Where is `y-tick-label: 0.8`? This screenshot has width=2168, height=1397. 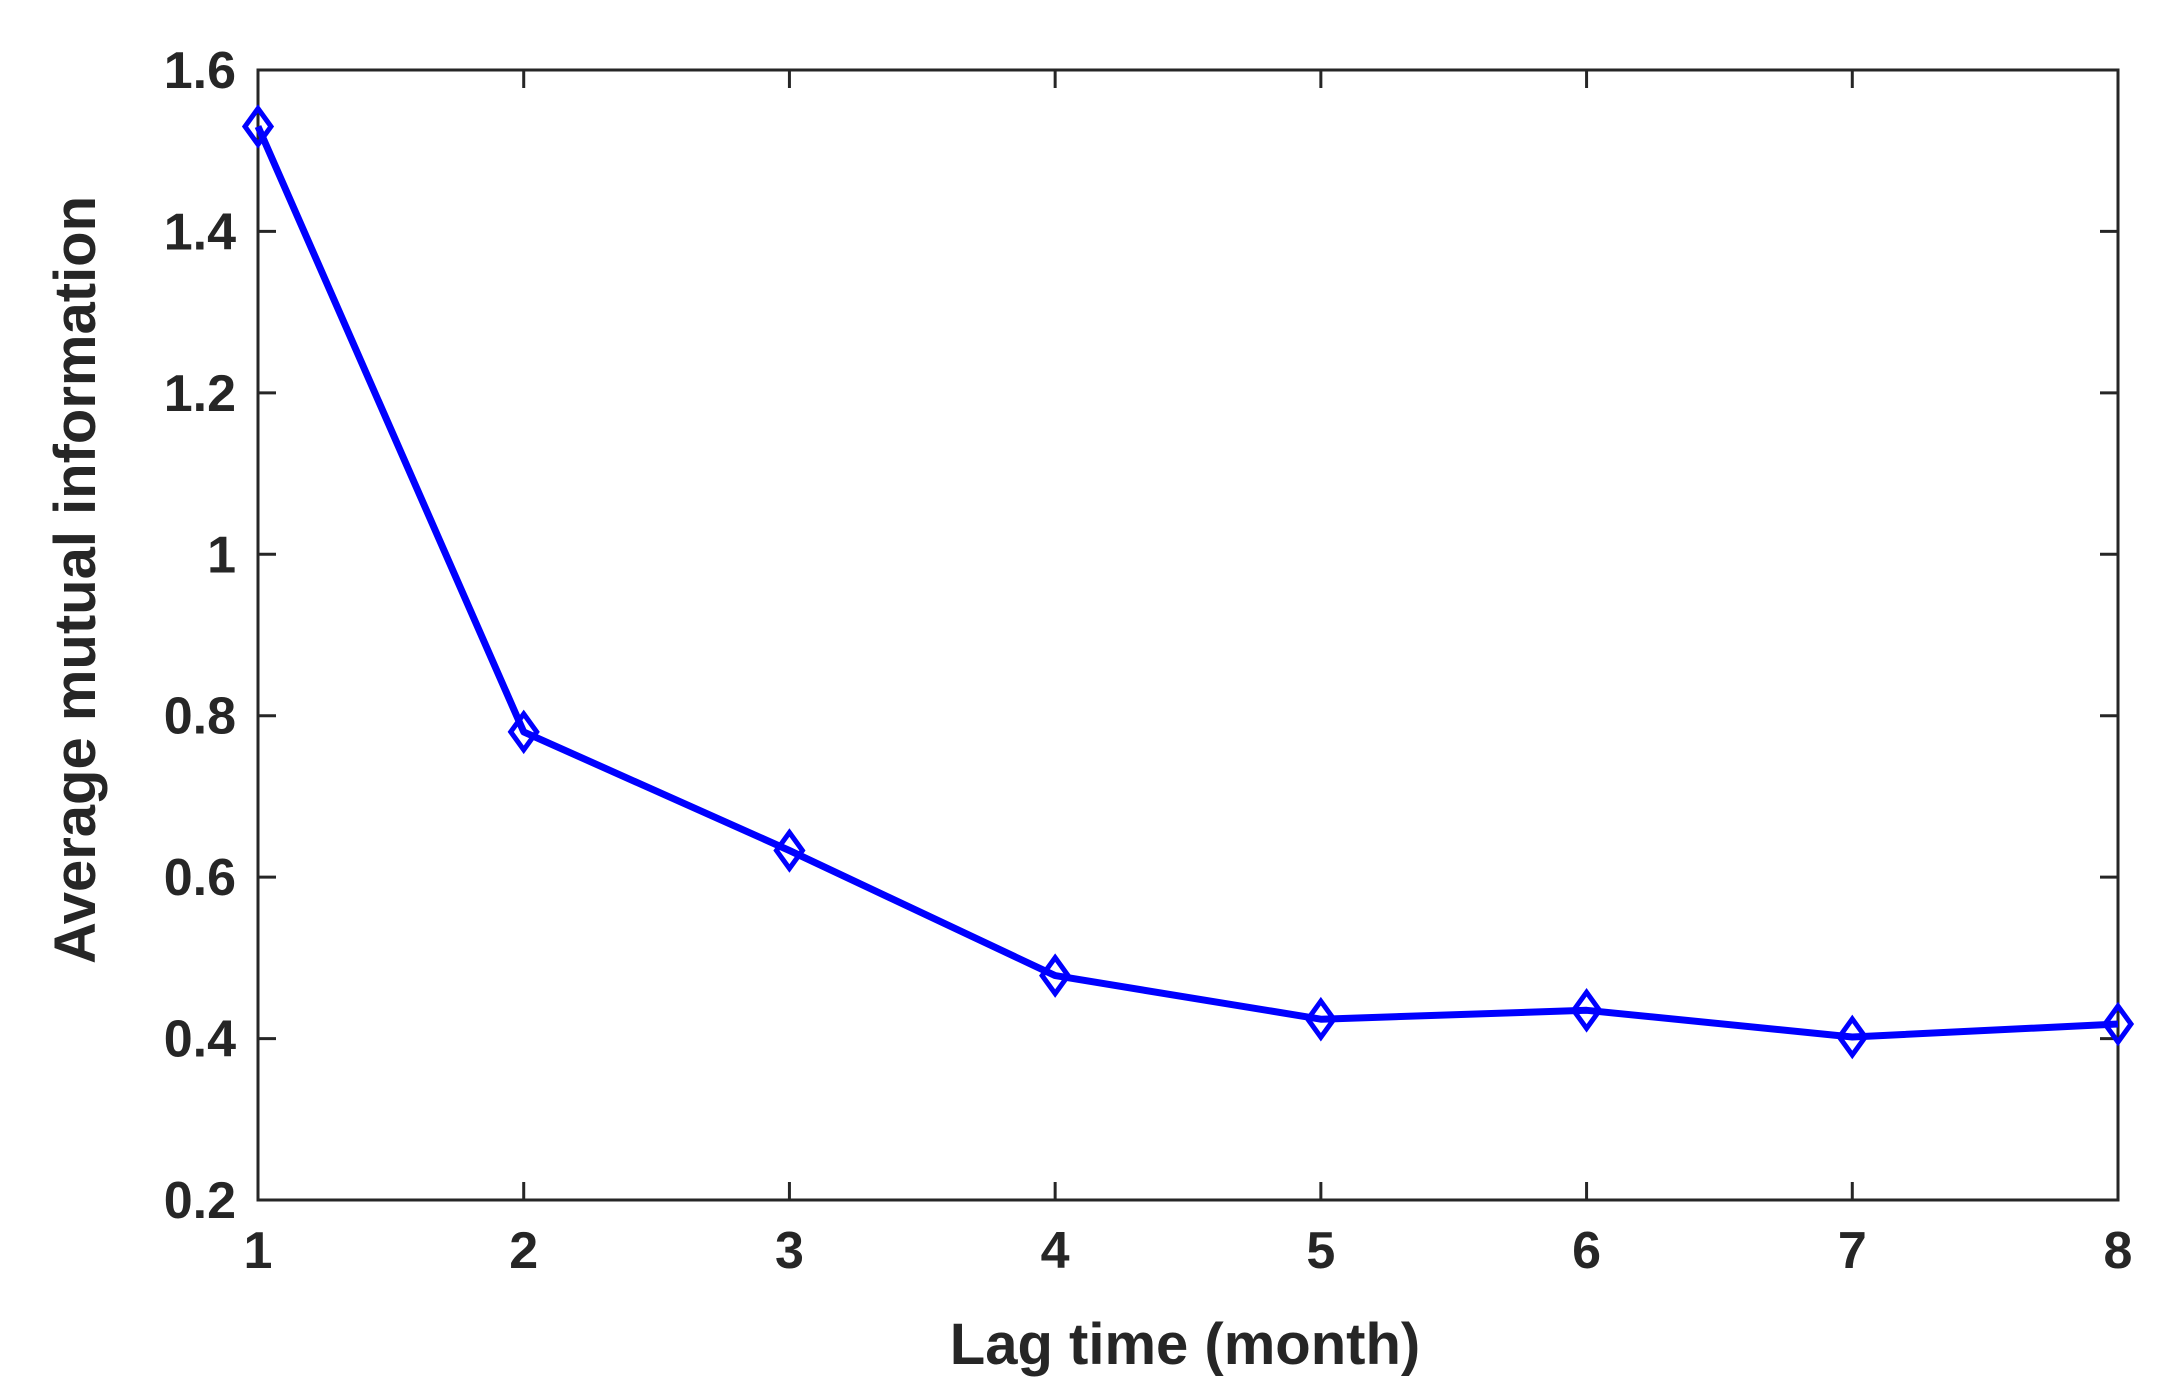
y-tick-label: 0.8 is located at coordinates (200, 717).